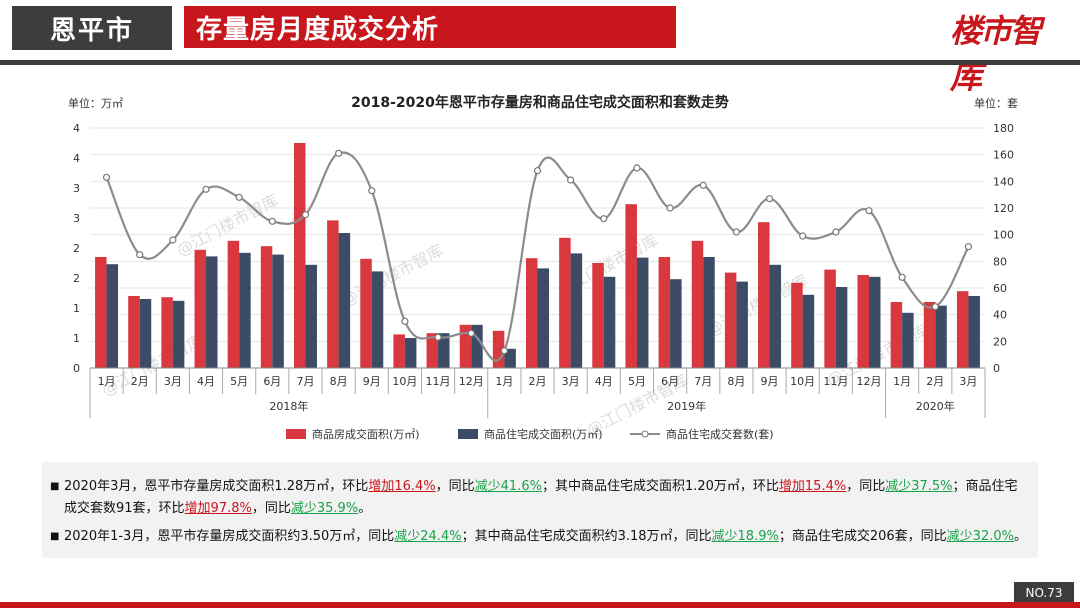  What do you see at coordinates (919, 486) in the screenshot?
I see `change-value: 减少37.5%` at bounding box center [919, 486].